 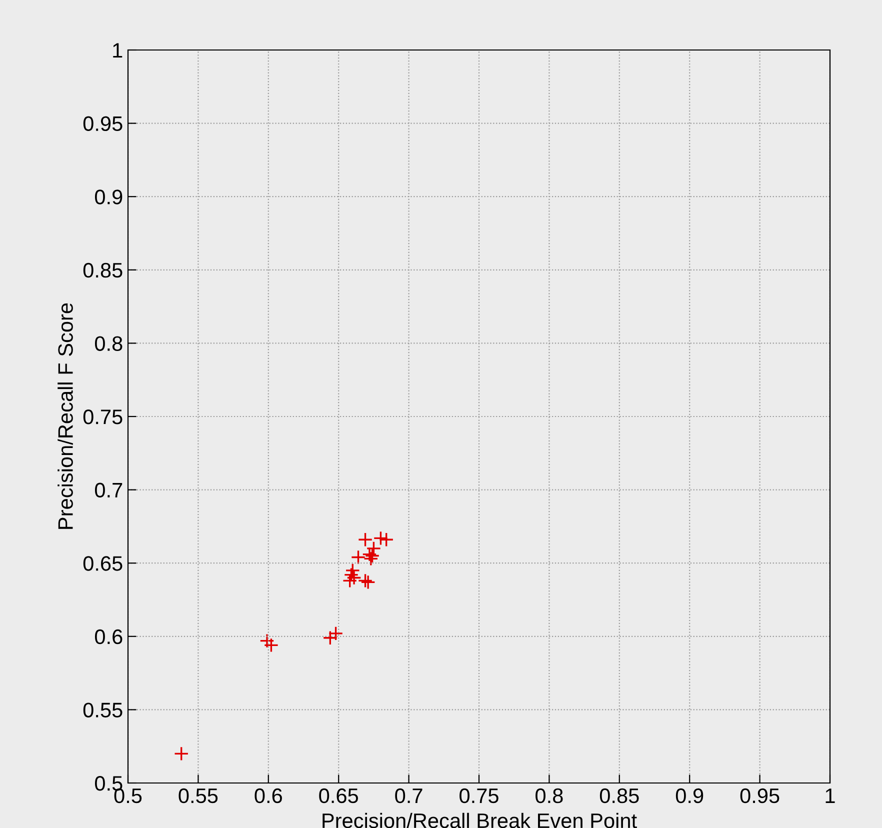 I want to click on y-tick-label: 0.75, so click(x=102, y=417).